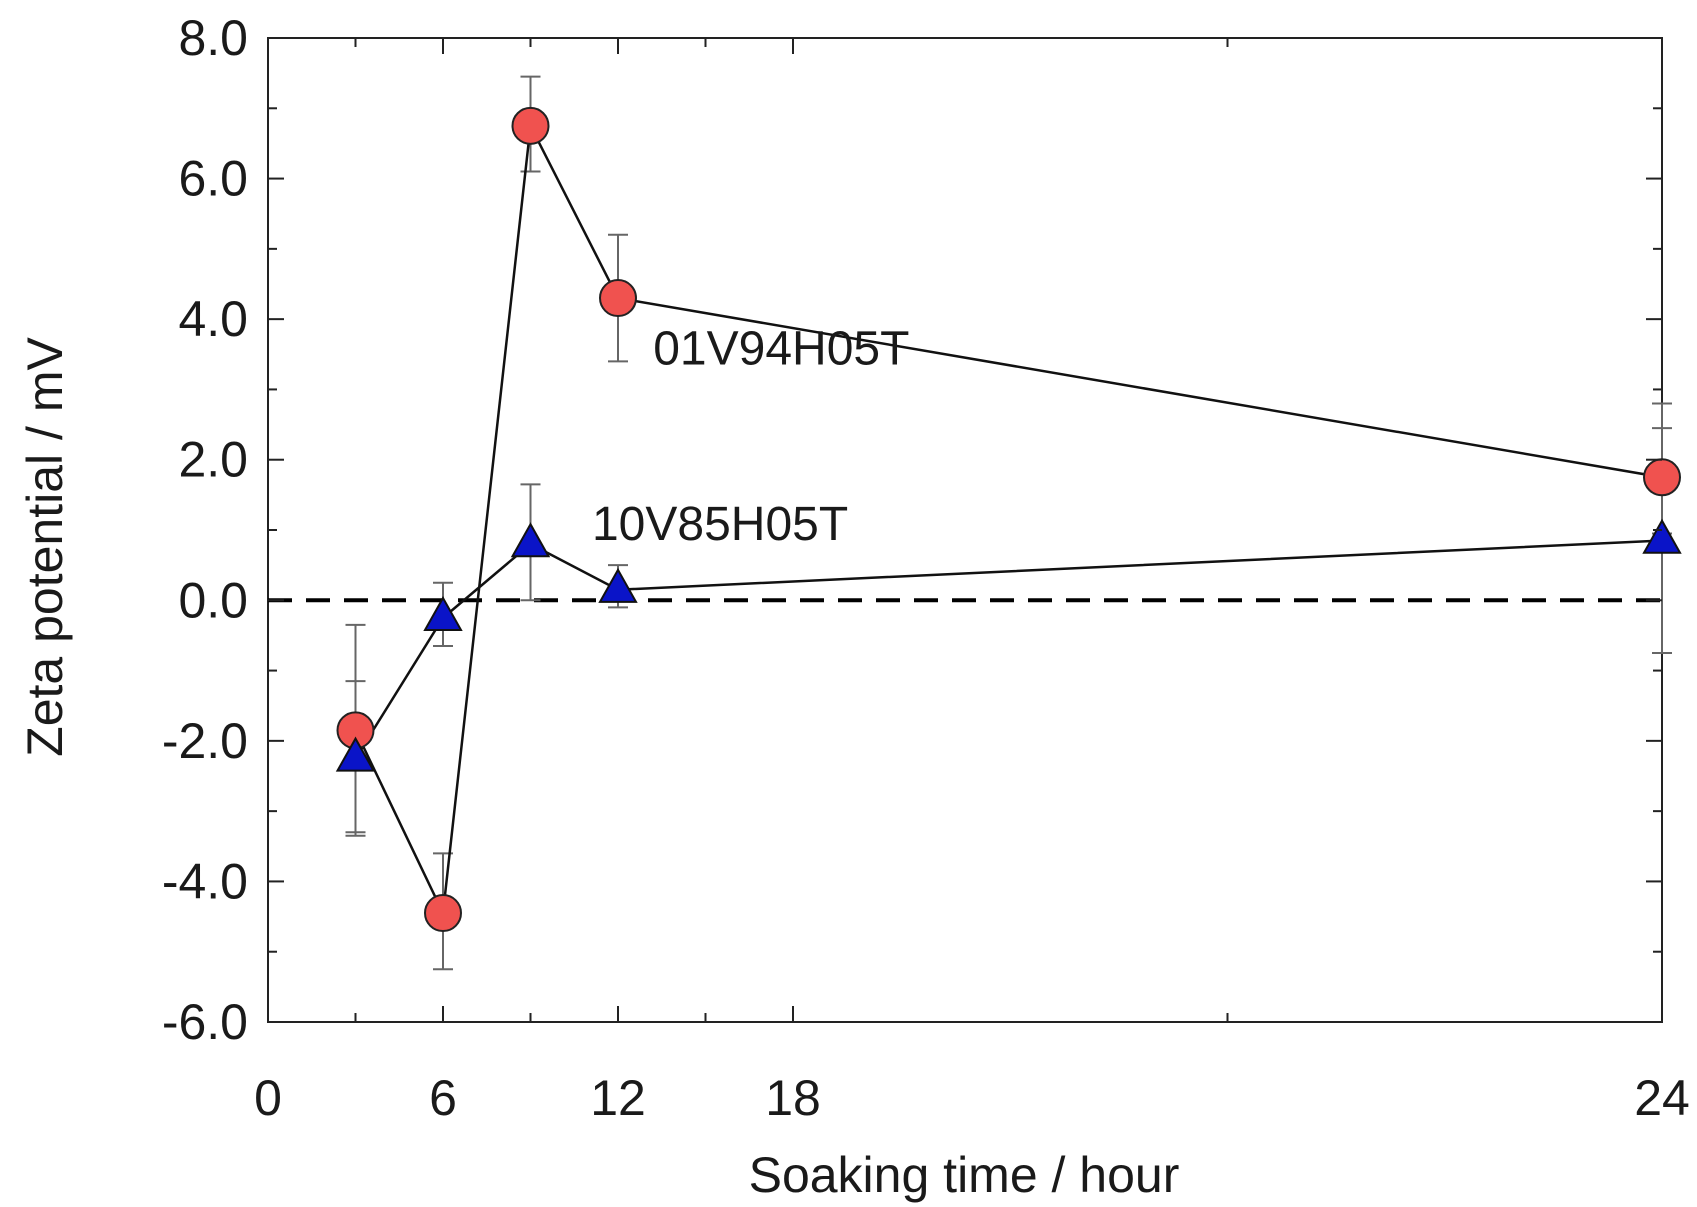 This screenshot has width=1697, height=1207. I want to click on y-tick-label: 8.0, so click(213, 38).